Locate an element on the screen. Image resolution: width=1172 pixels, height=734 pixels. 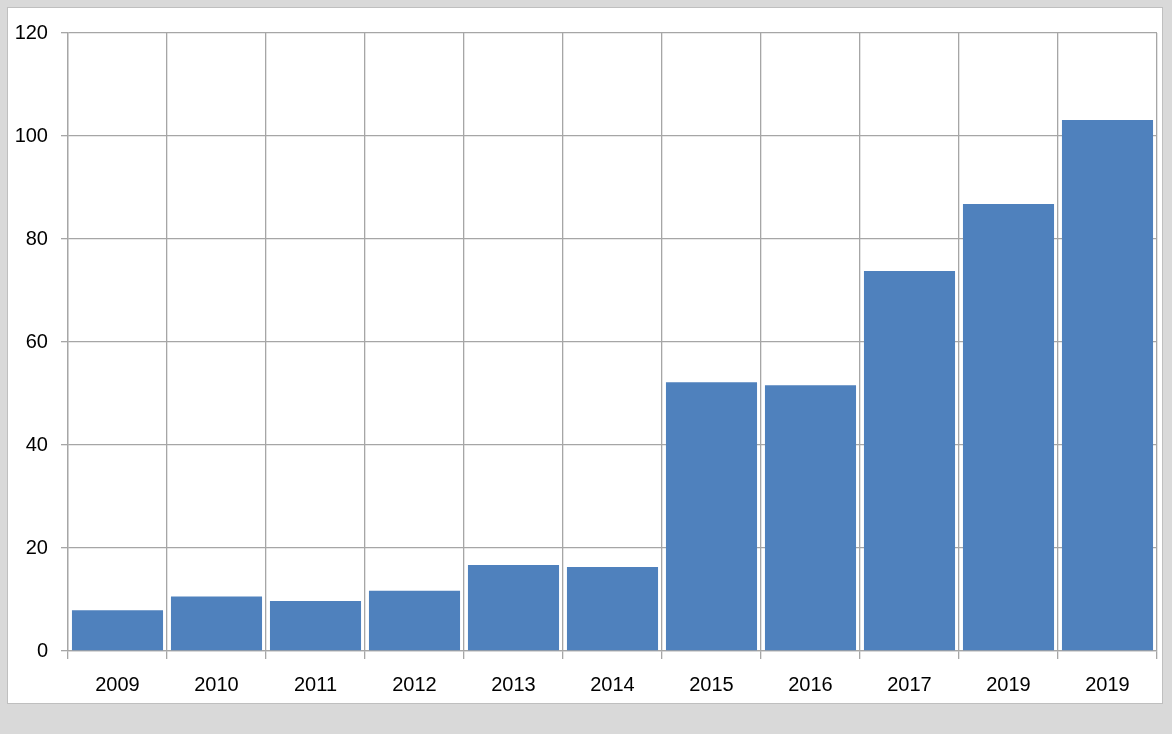
x-tick-label: 2012 is located at coordinates (414, 683).